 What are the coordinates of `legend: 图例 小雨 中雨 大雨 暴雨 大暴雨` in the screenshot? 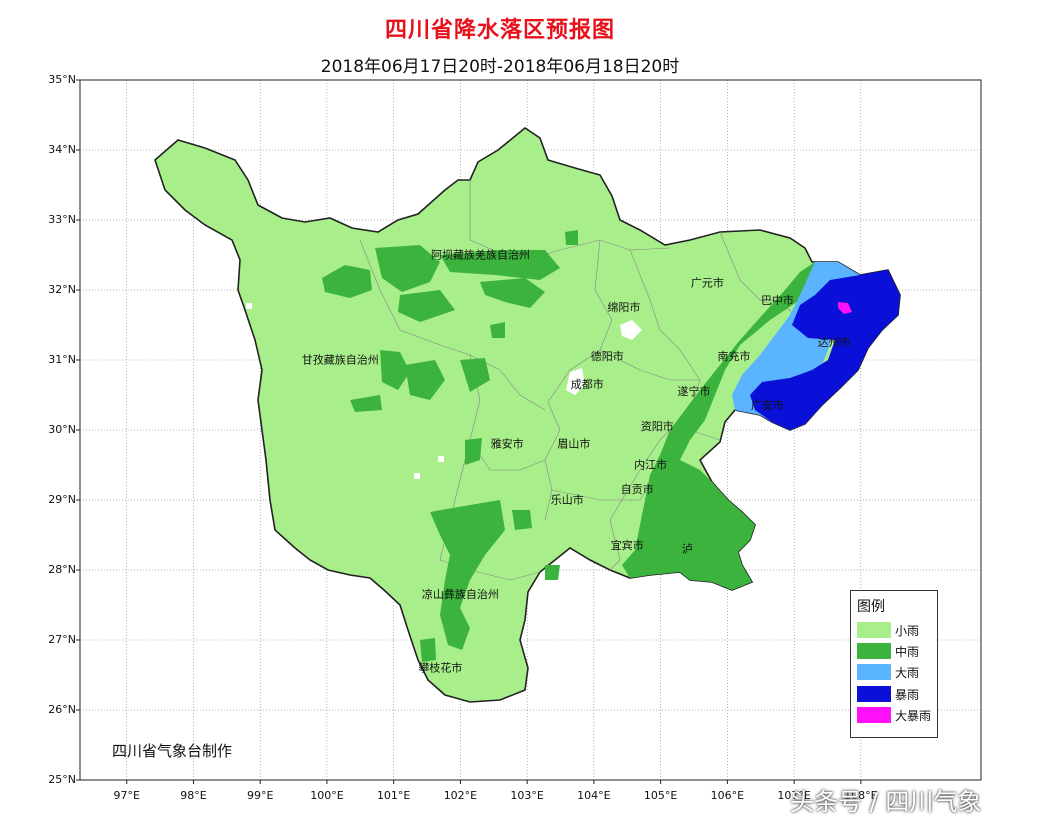 It's located at (894, 664).